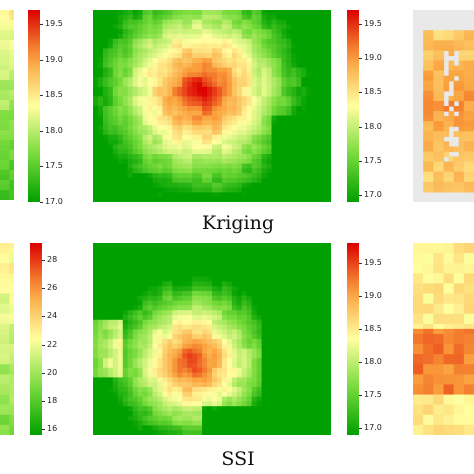 Image resolution: width=474 pixels, height=474 pixels. What do you see at coordinates (52, 259) in the screenshot?
I see `colorbar-tick-label: 28` at bounding box center [52, 259].